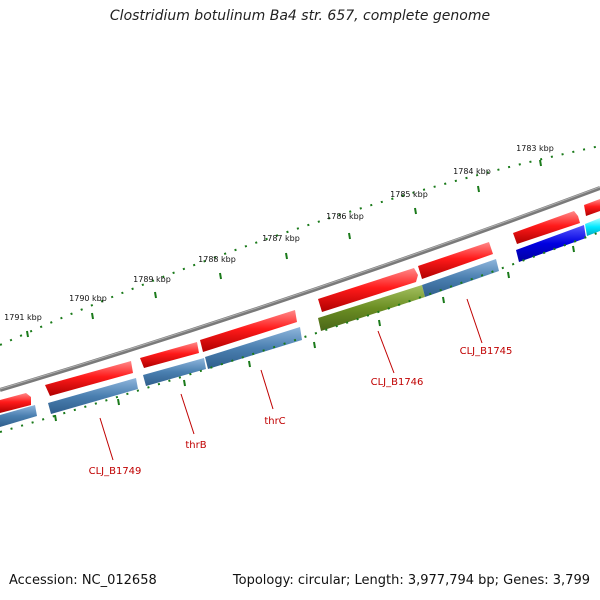  What do you see at coordinates (281, 238) in the screenshot?
I see `scale-label-1787: 1787 kbp` at bounding box center [281, 238].